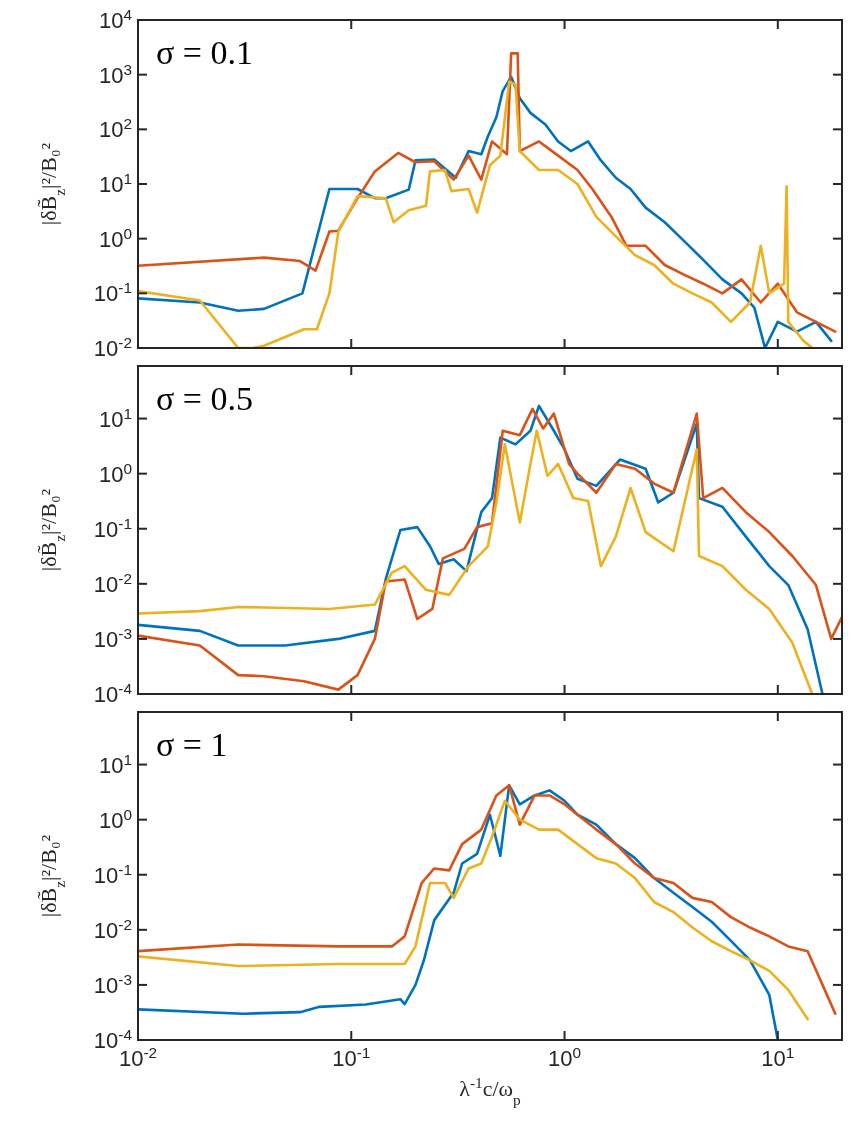 The image size is (861, 1142). I want to click on y-tick-label: 10$^{2}$, so click(115, 128).